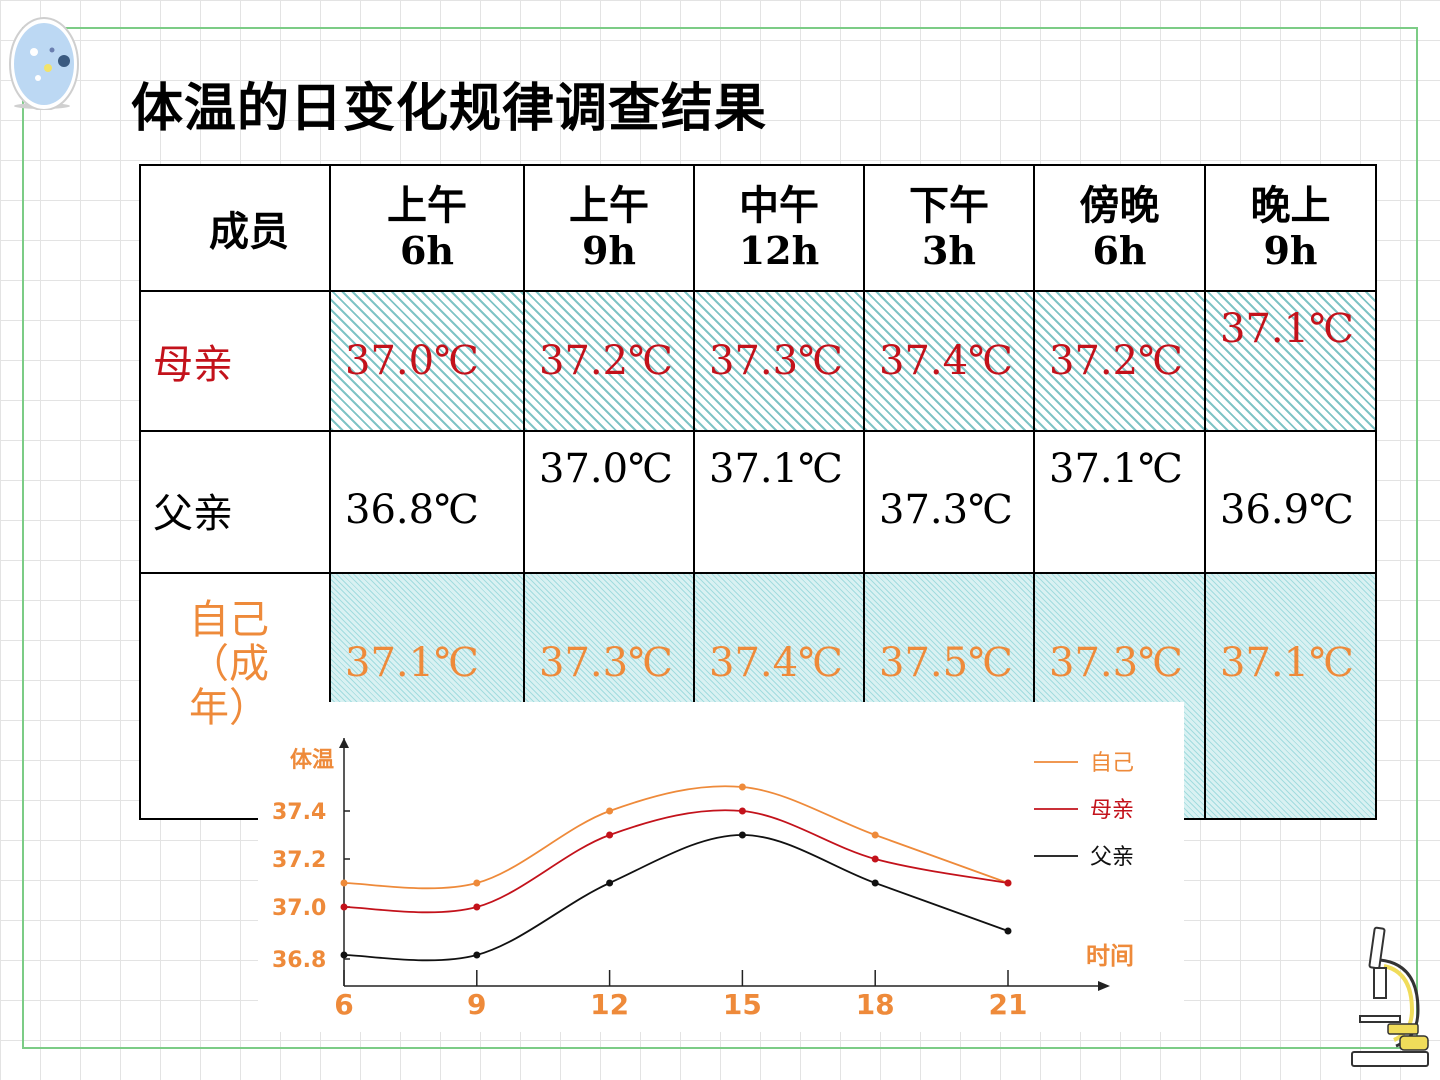 This screenshot has height=1080, width=1440. I want to click on x-tick-label: 21, so click(1008, 1004).